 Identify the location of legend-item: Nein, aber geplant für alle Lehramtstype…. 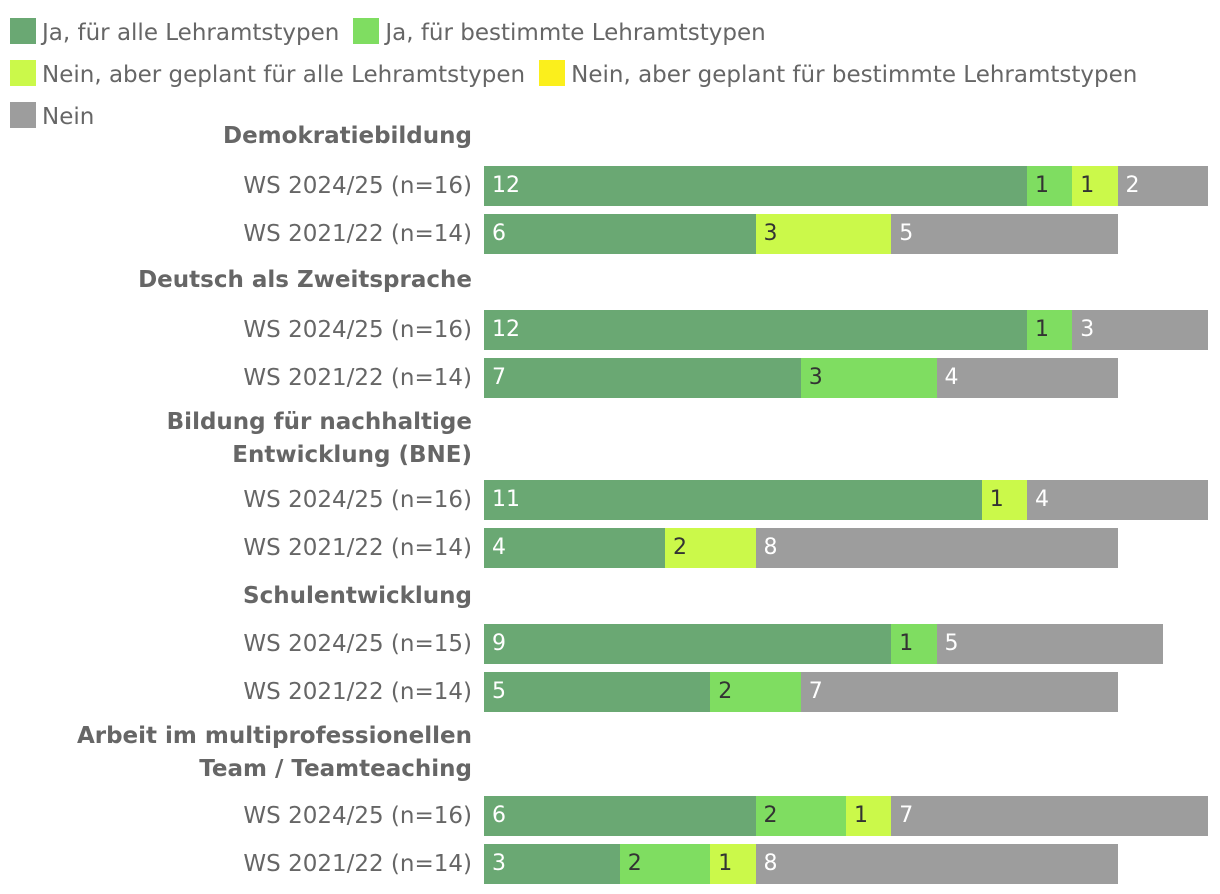
(267, 75).